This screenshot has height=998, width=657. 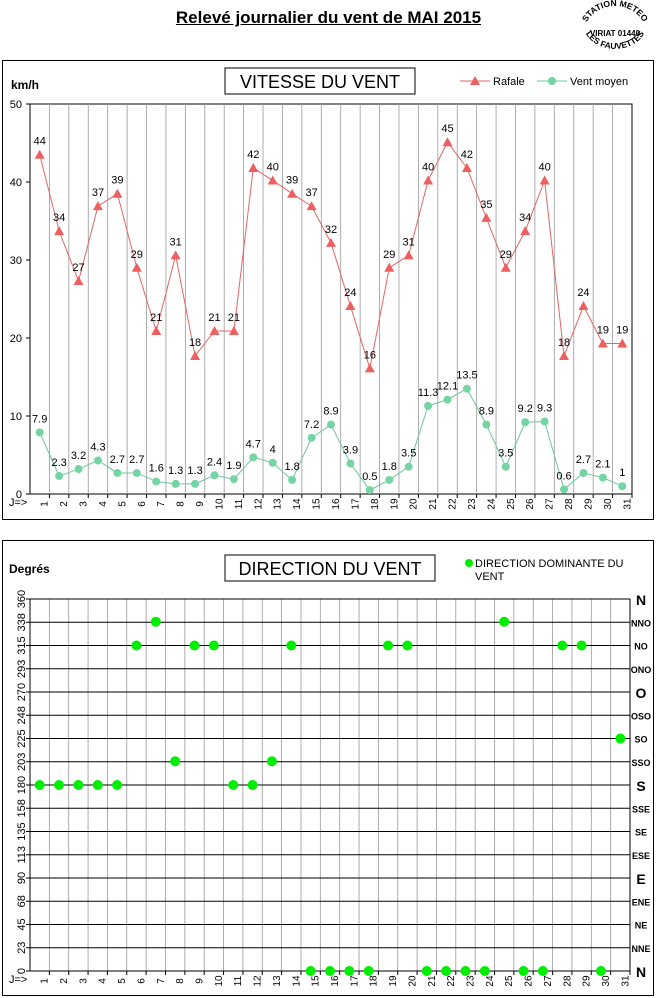 What do you see at coordinates (549, 570) in the screenshot?
I see `legend-direction-label: DIRECTION DOMINANTE DU VENT` at bounding box center [549, 570].